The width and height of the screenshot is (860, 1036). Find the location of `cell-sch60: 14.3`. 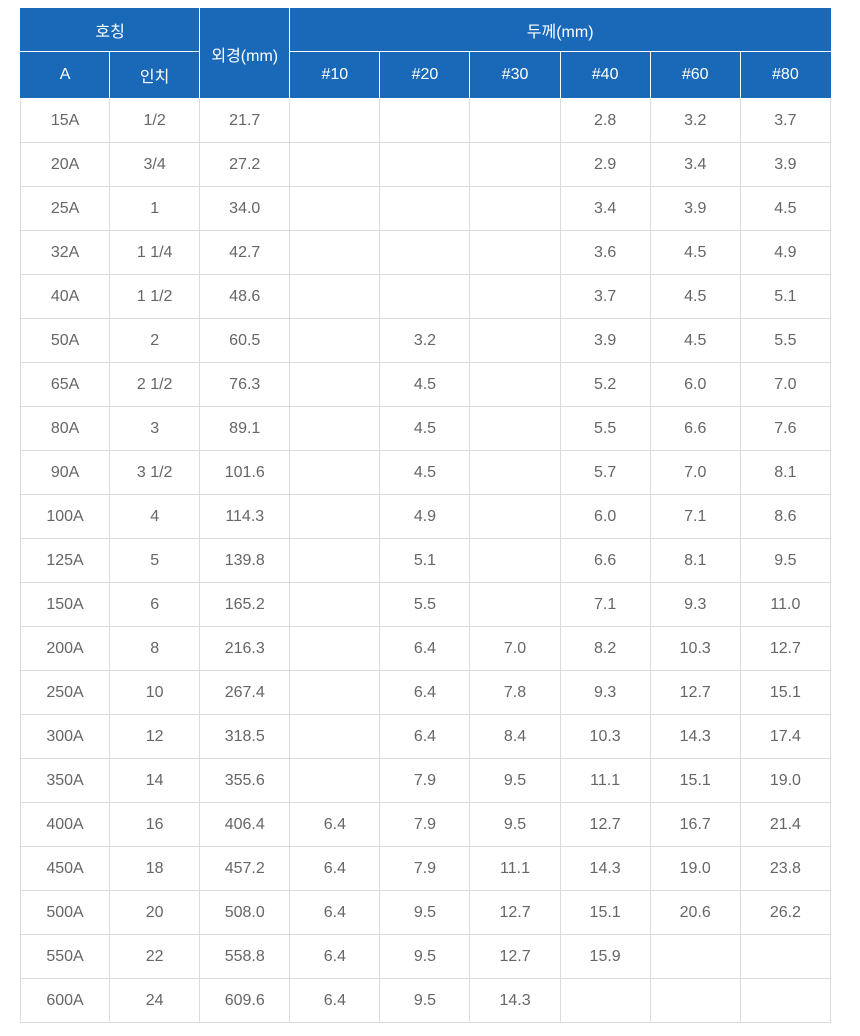

cell-sch60: 14.3 is located at coordinates (695, 736).